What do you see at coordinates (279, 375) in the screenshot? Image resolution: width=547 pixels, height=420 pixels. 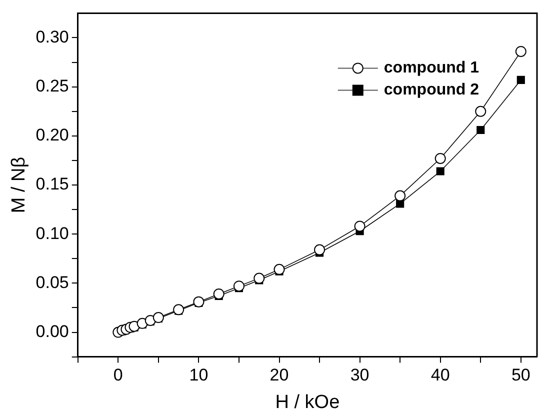 I see `x-tick-label: 20` at bounding box center [279, 375].